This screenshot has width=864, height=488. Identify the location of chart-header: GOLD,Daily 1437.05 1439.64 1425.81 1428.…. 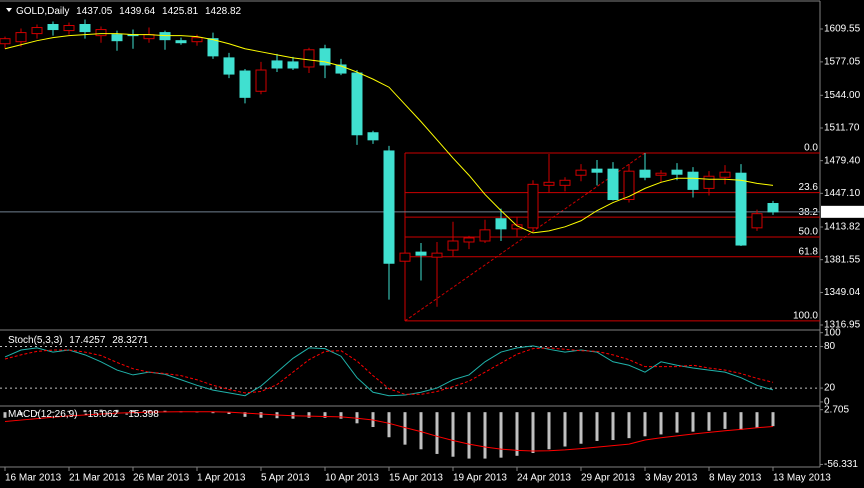
(129, 11).